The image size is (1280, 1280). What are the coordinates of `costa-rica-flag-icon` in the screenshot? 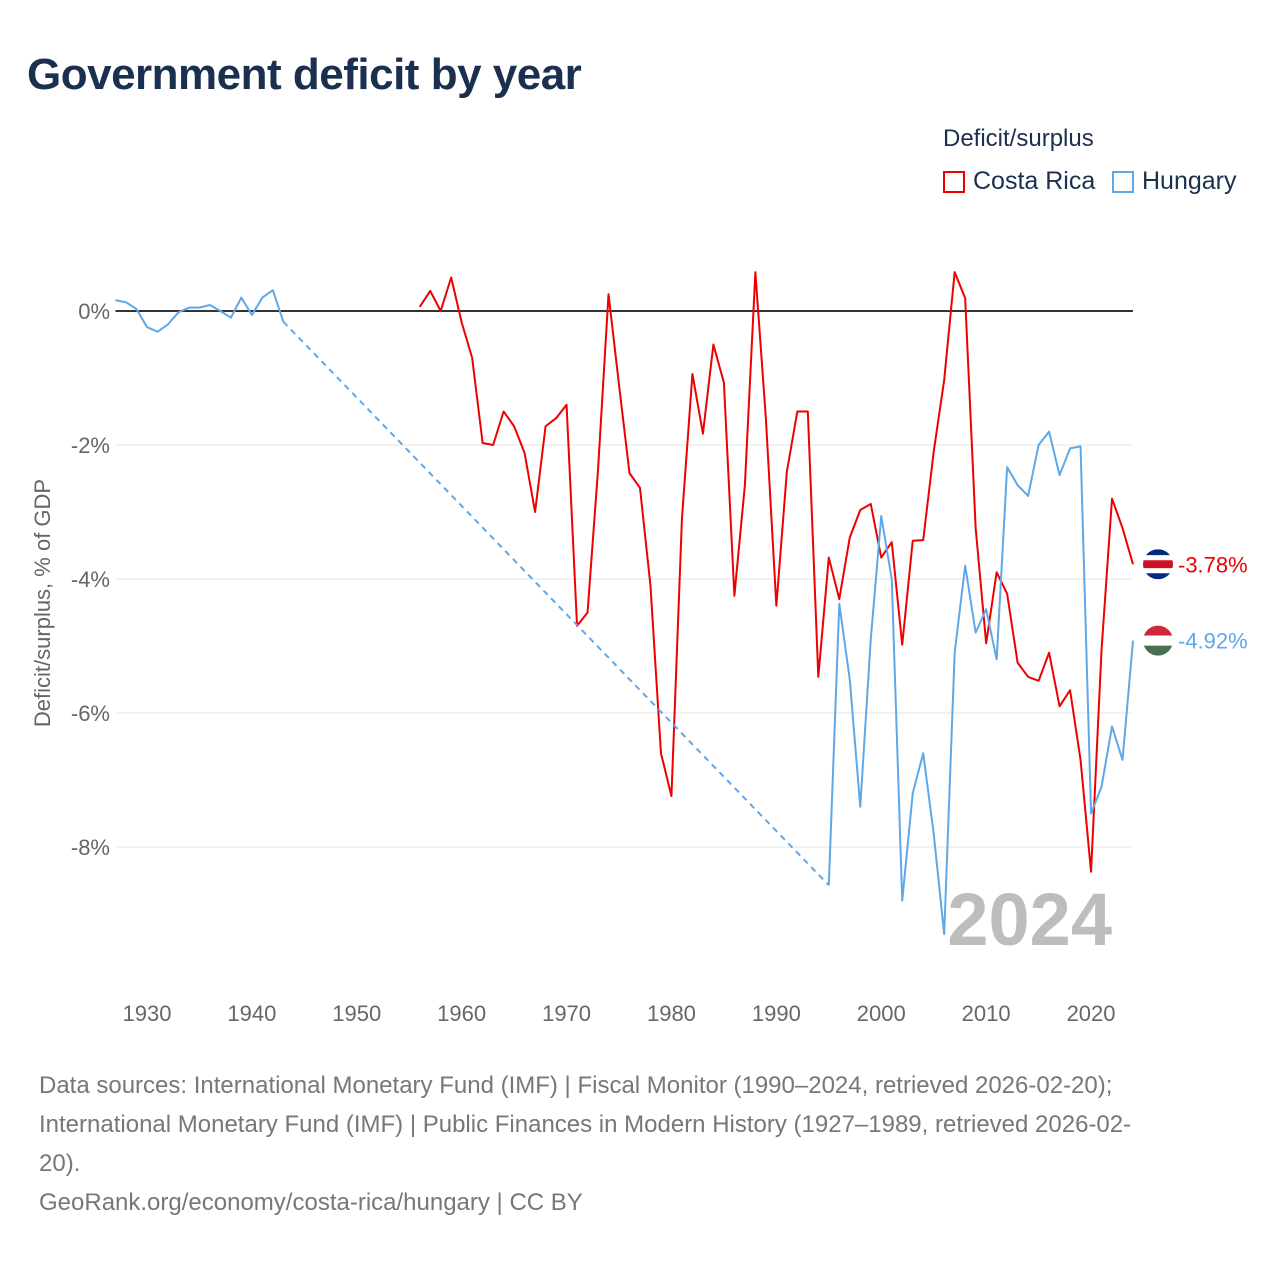 It's located at (1158, 564).